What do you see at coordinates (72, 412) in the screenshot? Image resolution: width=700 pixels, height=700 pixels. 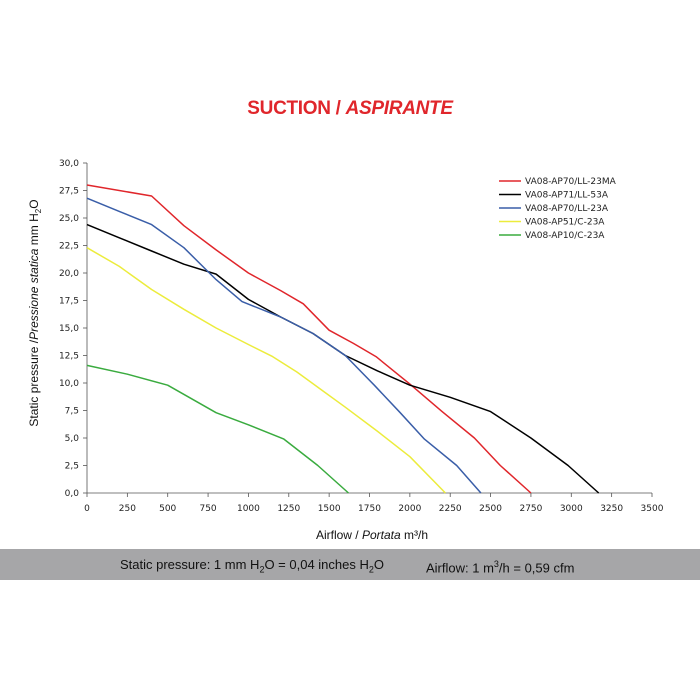 I see `y-tick-label: 7,5` at bounding box center [72, 412].